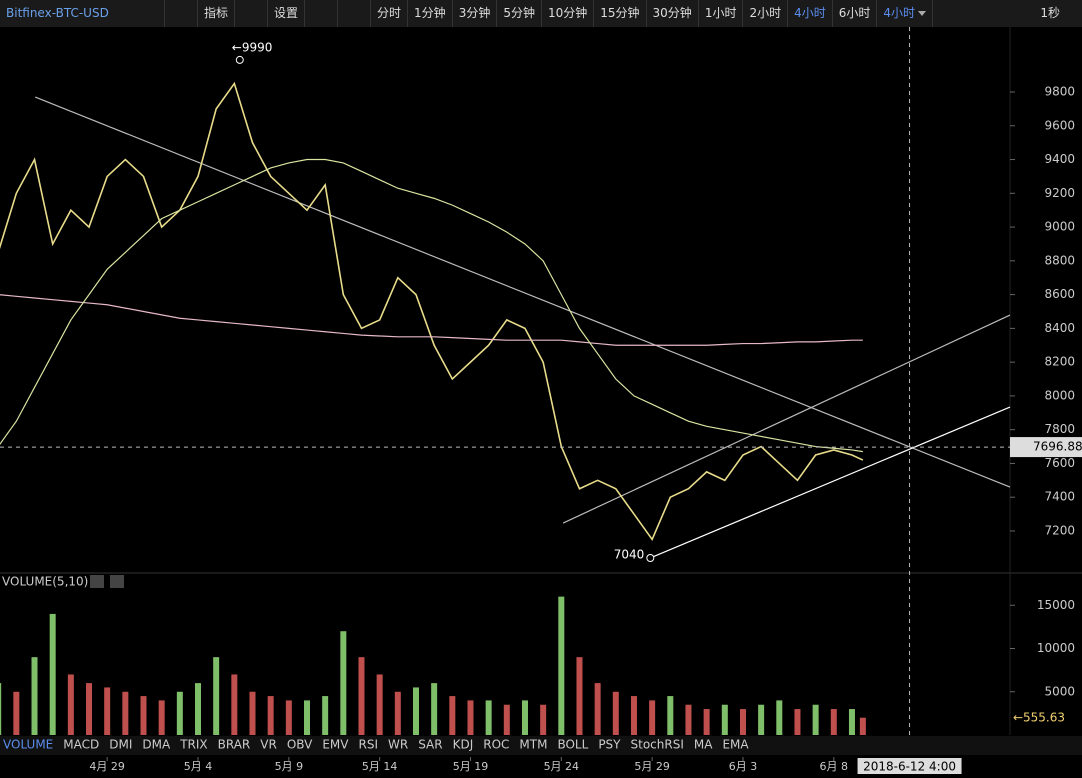 Image resolution: width=1082 pixels, height=778 pixels. What do you see at coordinates (572, 745) in the screenshot?
I see `indicator-tab: BOLL` at bounding box center [572, 745].